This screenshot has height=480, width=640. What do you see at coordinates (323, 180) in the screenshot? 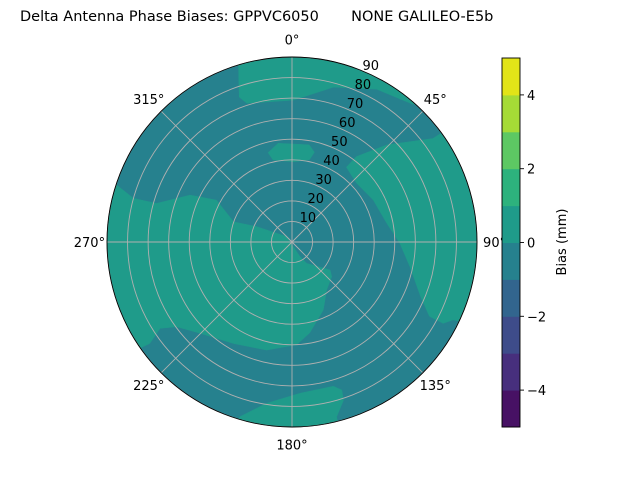
I see `r-tick-label: 30` at bounding box center [323, 180].